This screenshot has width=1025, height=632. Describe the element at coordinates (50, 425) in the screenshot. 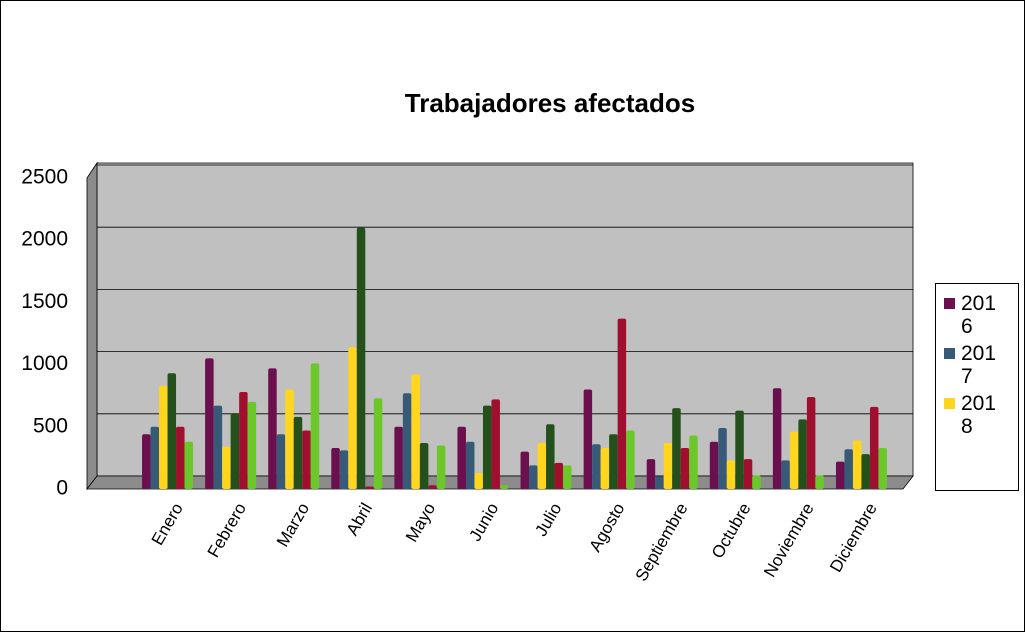

I see `y-tick-label: 500` at that location.